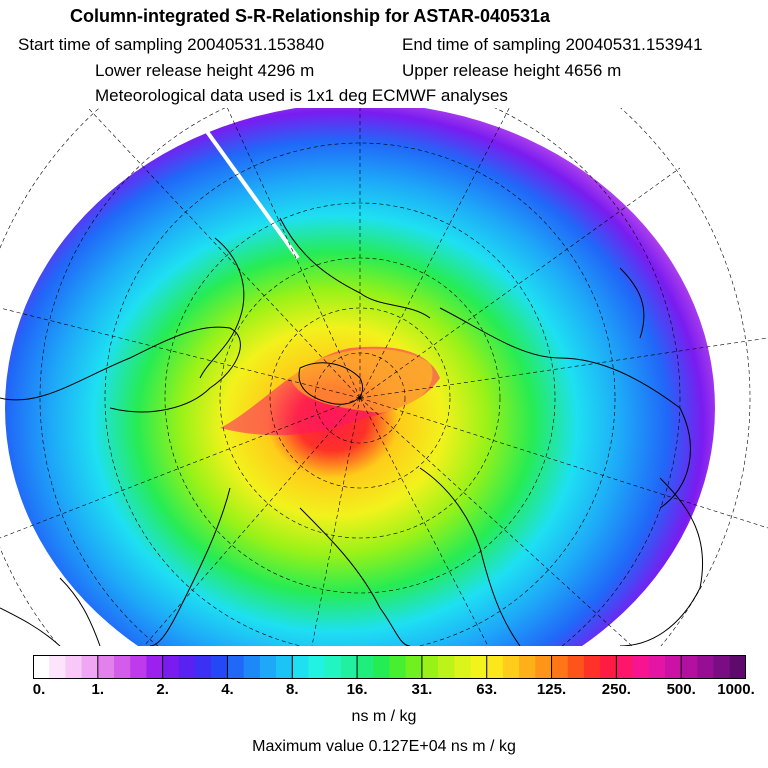 The image size is (768, 768). What do you see at coordinates (227, 689) in the screenshot?
I see `colorbar-tick-label: 4.` at bounding box center [227, 689].